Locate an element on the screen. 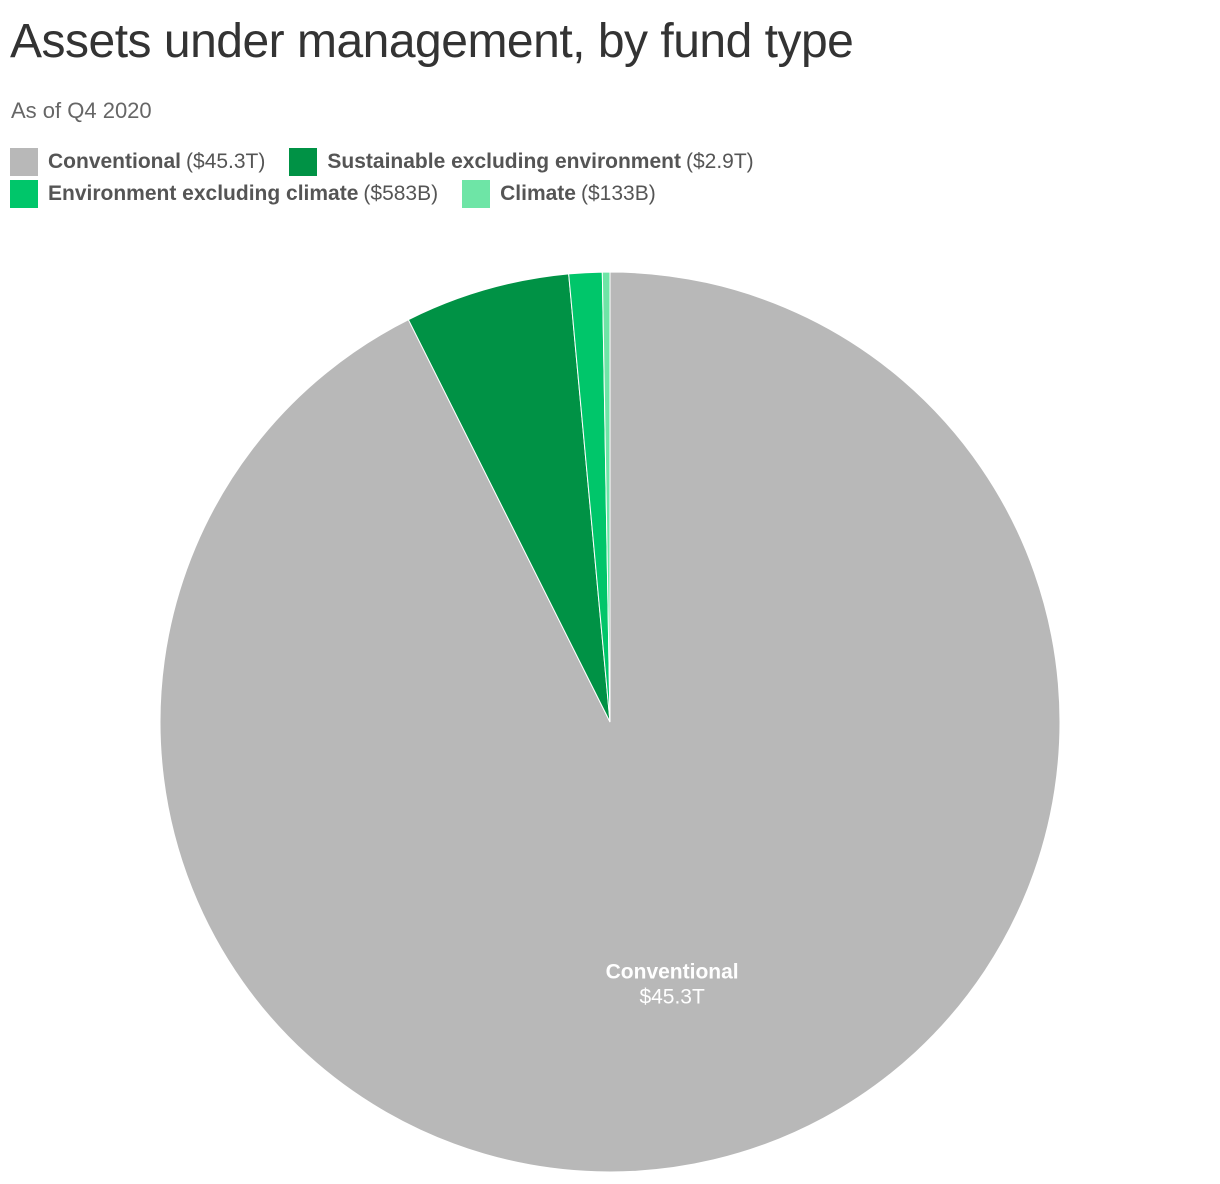 The image size is (1220, 1184). legend-item: Conventional ($45.3T) is located at coordinates (137, 162).